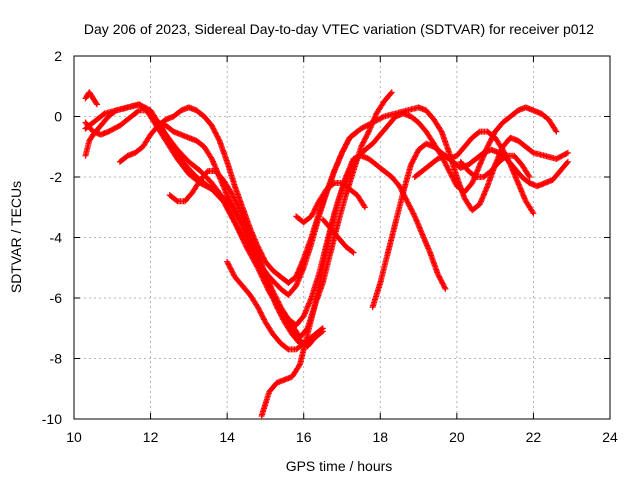  Describe the element at coordinates (58, 117) in the screenshot. I see `y-tick-label: 0` at that location.